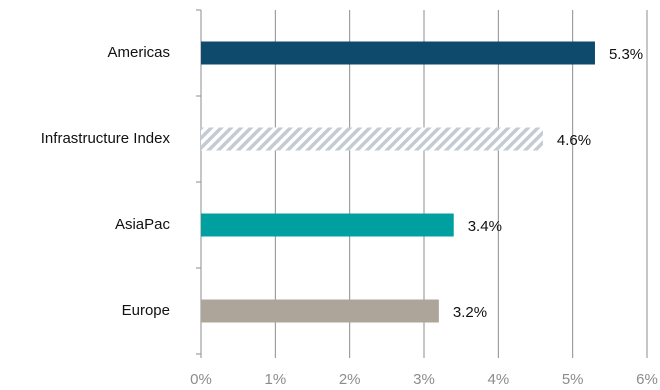 Image resolution: width=660 pixels, height=390 pixels. I want to click on category-label-americas: Americas, so click(138, 52).